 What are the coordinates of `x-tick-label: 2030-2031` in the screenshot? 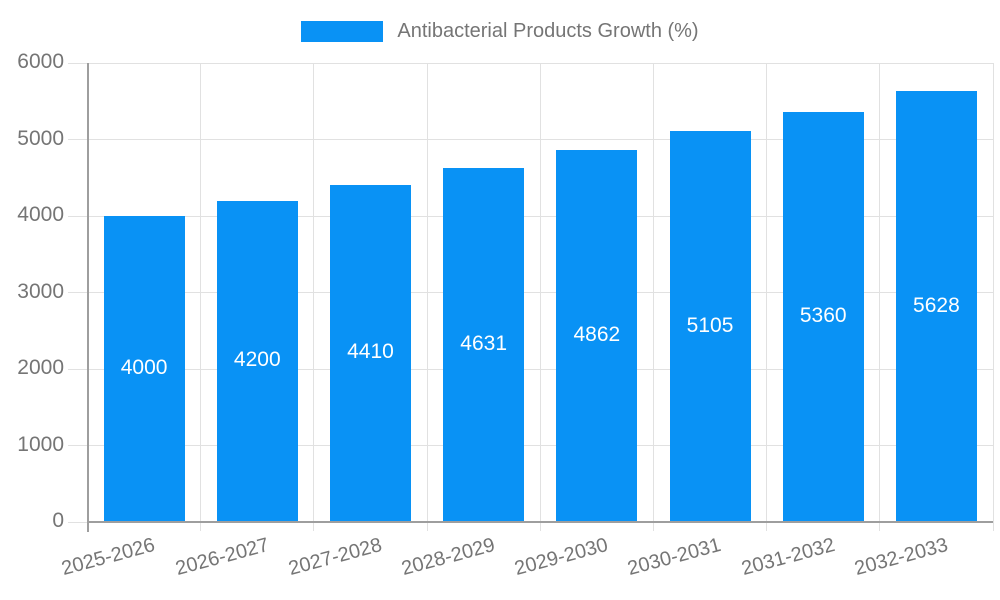 It's located at (674, 557).